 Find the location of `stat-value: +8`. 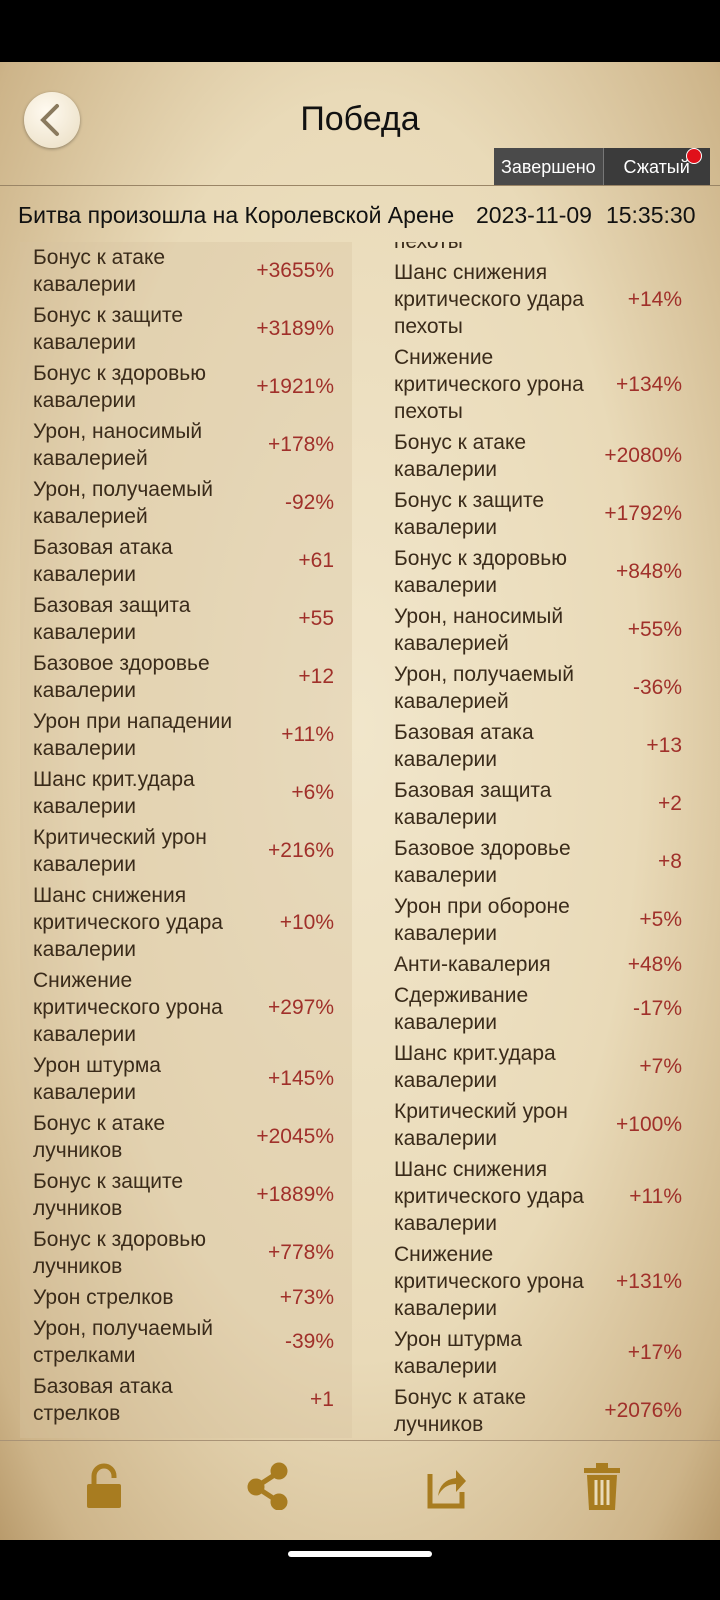

stat-value: +8 is located at coordinates (670, 861).